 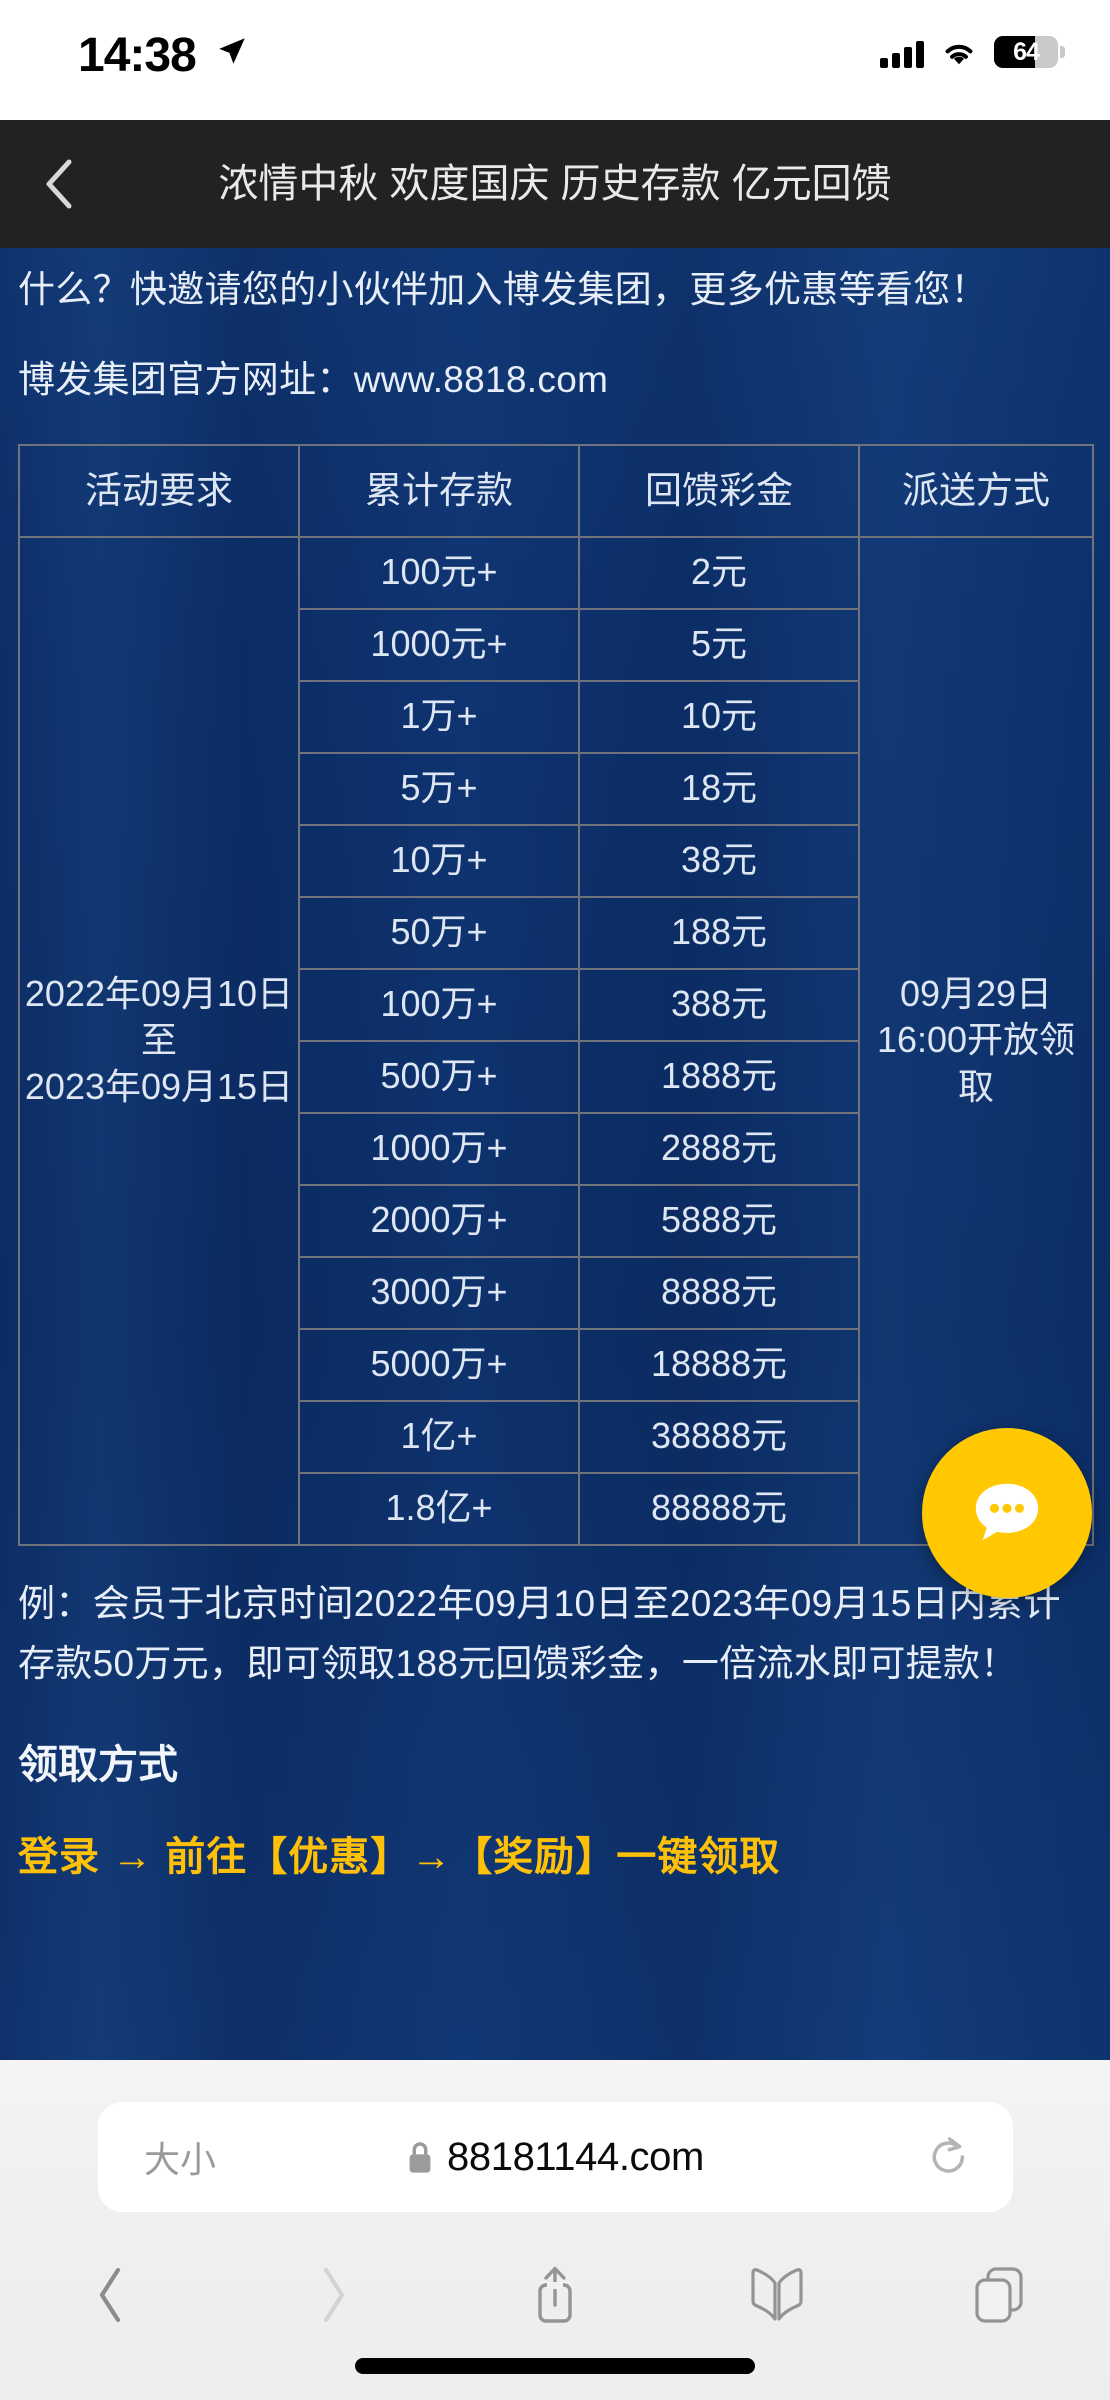 I want to click on cell-deposit-amount: 1亿+, so click(x=439, y=1436).